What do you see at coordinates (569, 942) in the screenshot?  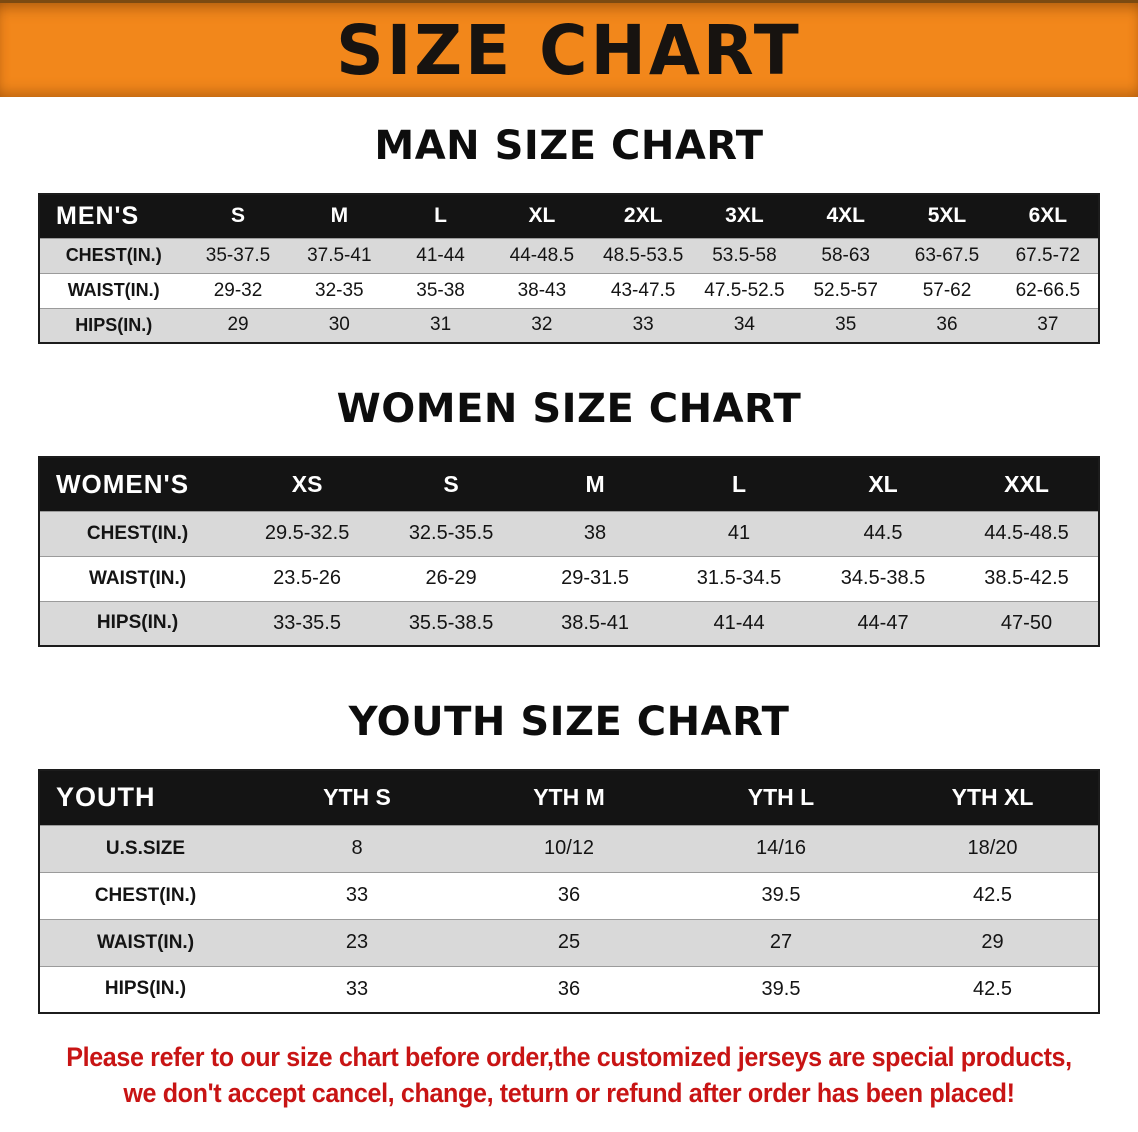 I see `size-value: 25` at bounding box center [569, 942].